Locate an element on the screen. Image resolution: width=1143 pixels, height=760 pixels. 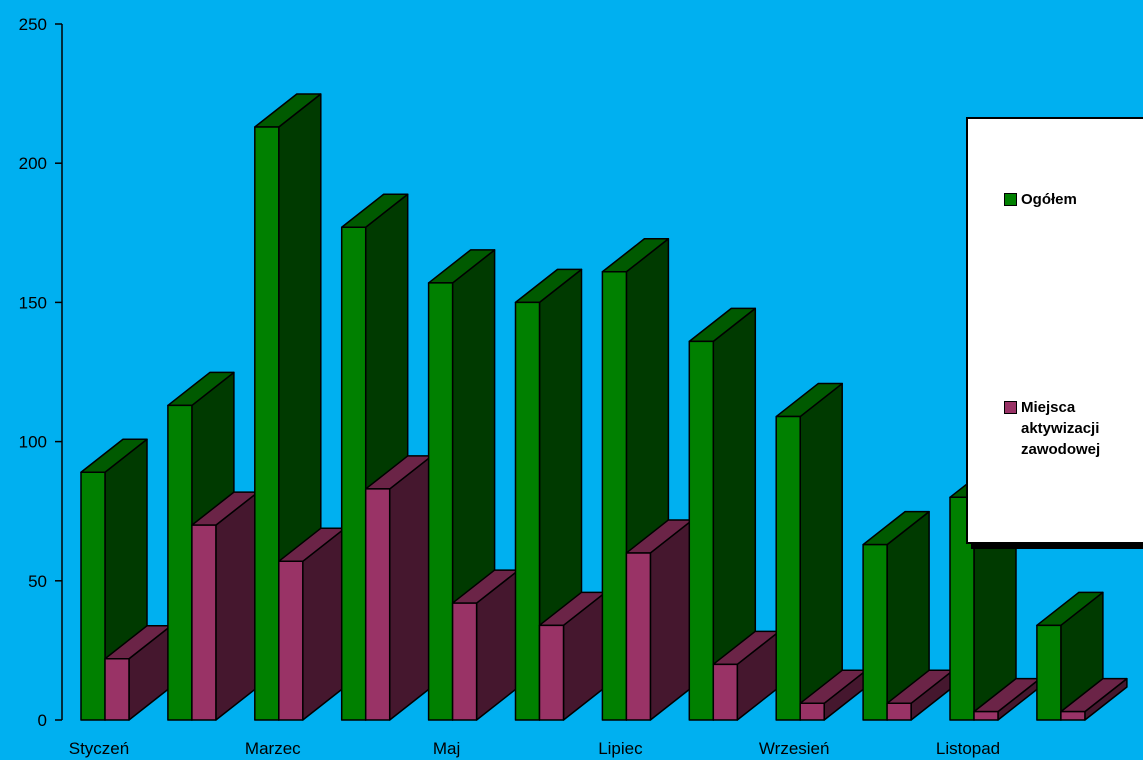
legend-label-miejsca: Miejsca aktywizacji zawodowej is located at coordinates (1061, 428).